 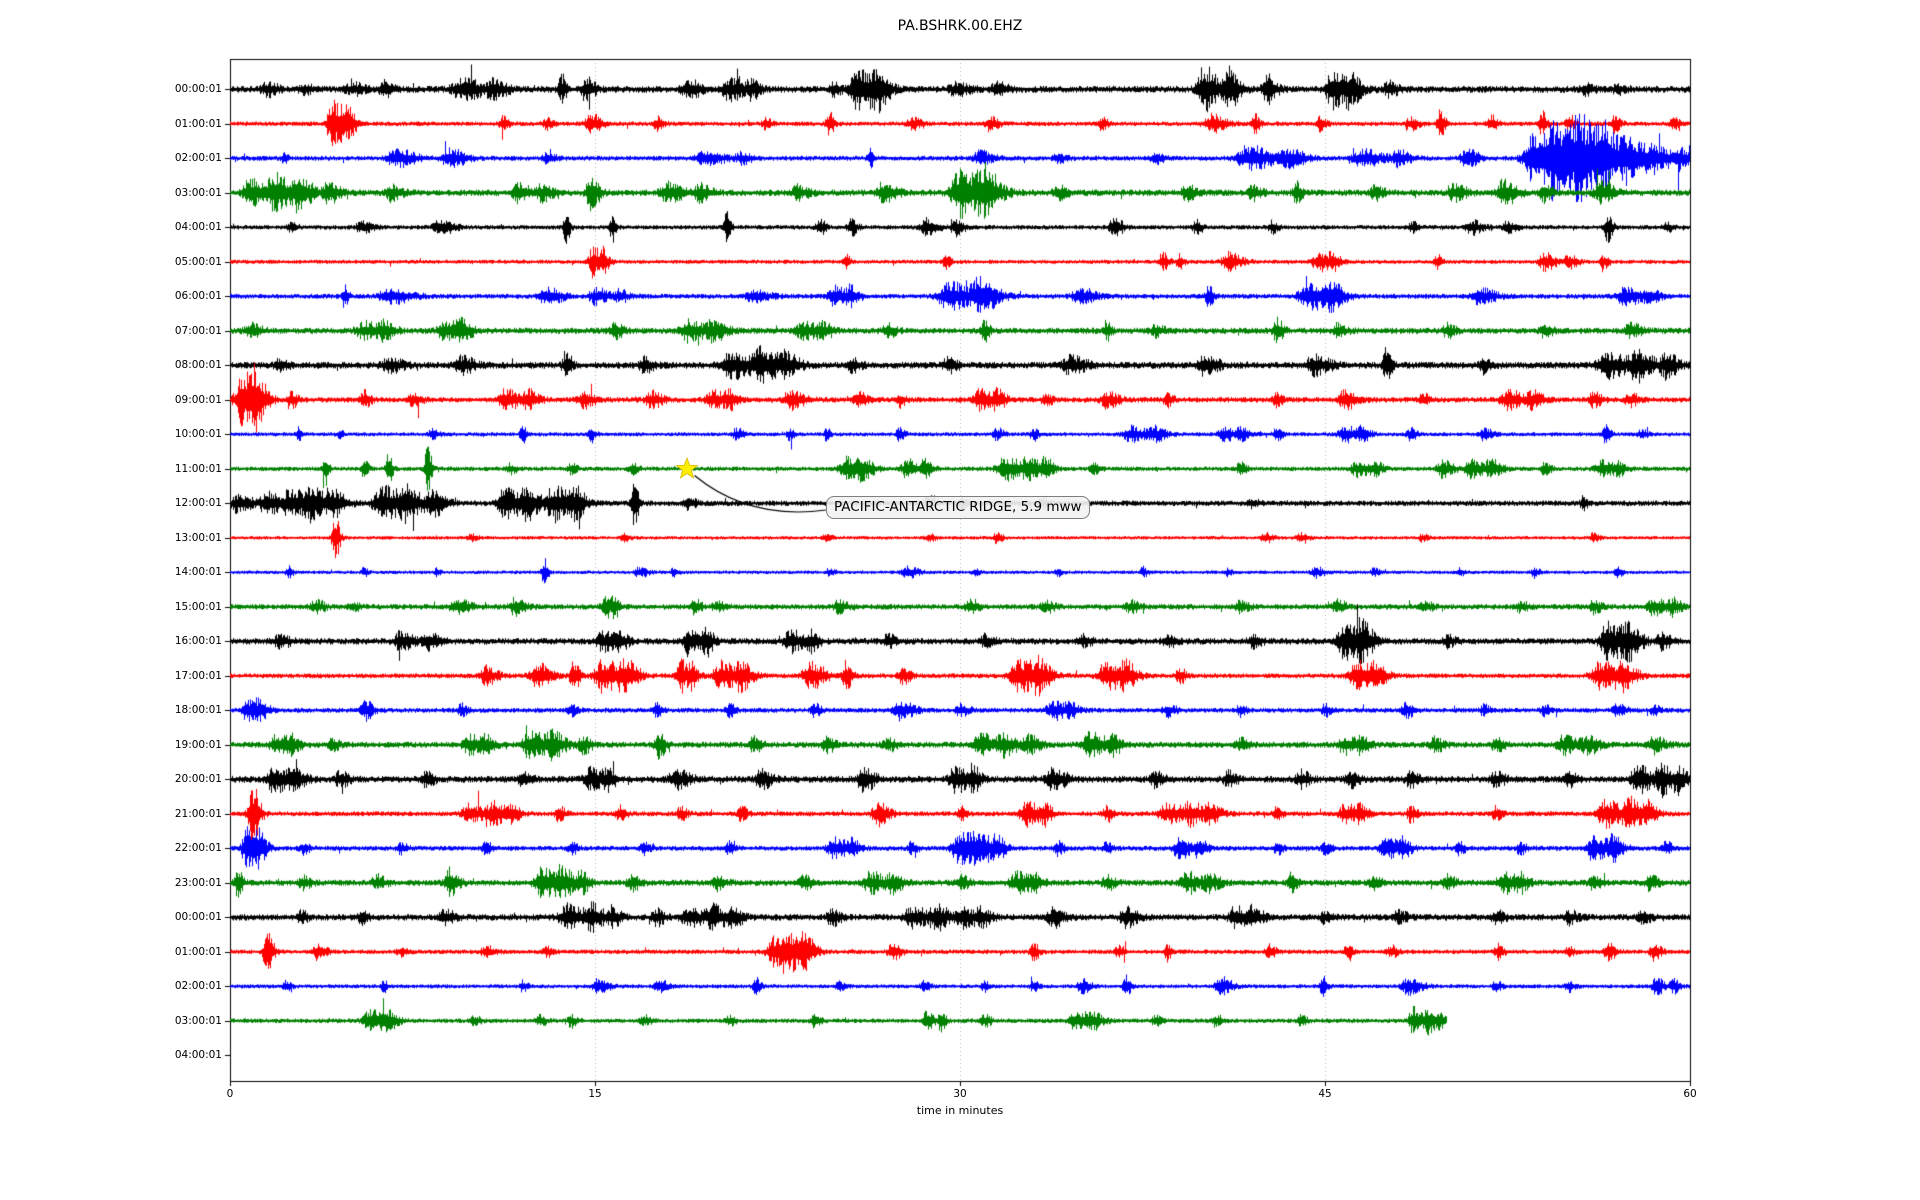 What do you see at coordinates (198, 641) in the screenshot?
I see `y-tick-label: 16:00:01` at bounding box center [198, 641].